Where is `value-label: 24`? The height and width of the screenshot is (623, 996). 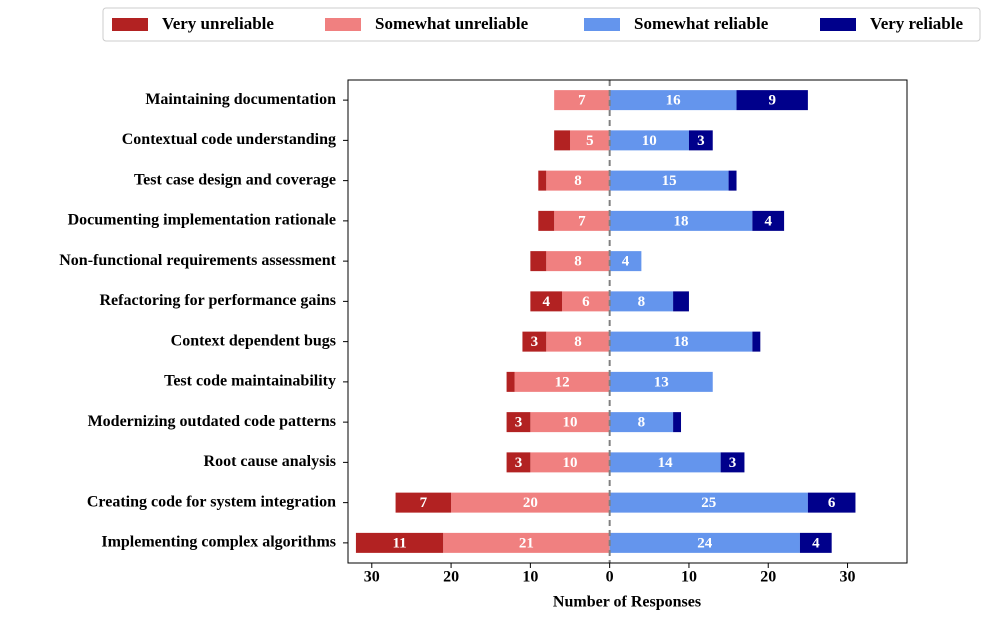
value-label: 24 is located at coordinates (705, 543).